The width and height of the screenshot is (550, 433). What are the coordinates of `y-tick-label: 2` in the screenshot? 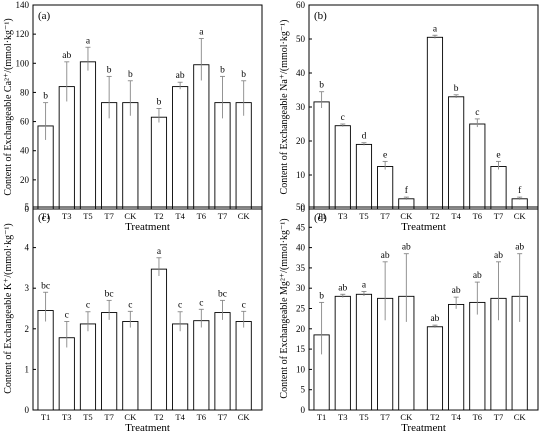 It's located at (27, 329).